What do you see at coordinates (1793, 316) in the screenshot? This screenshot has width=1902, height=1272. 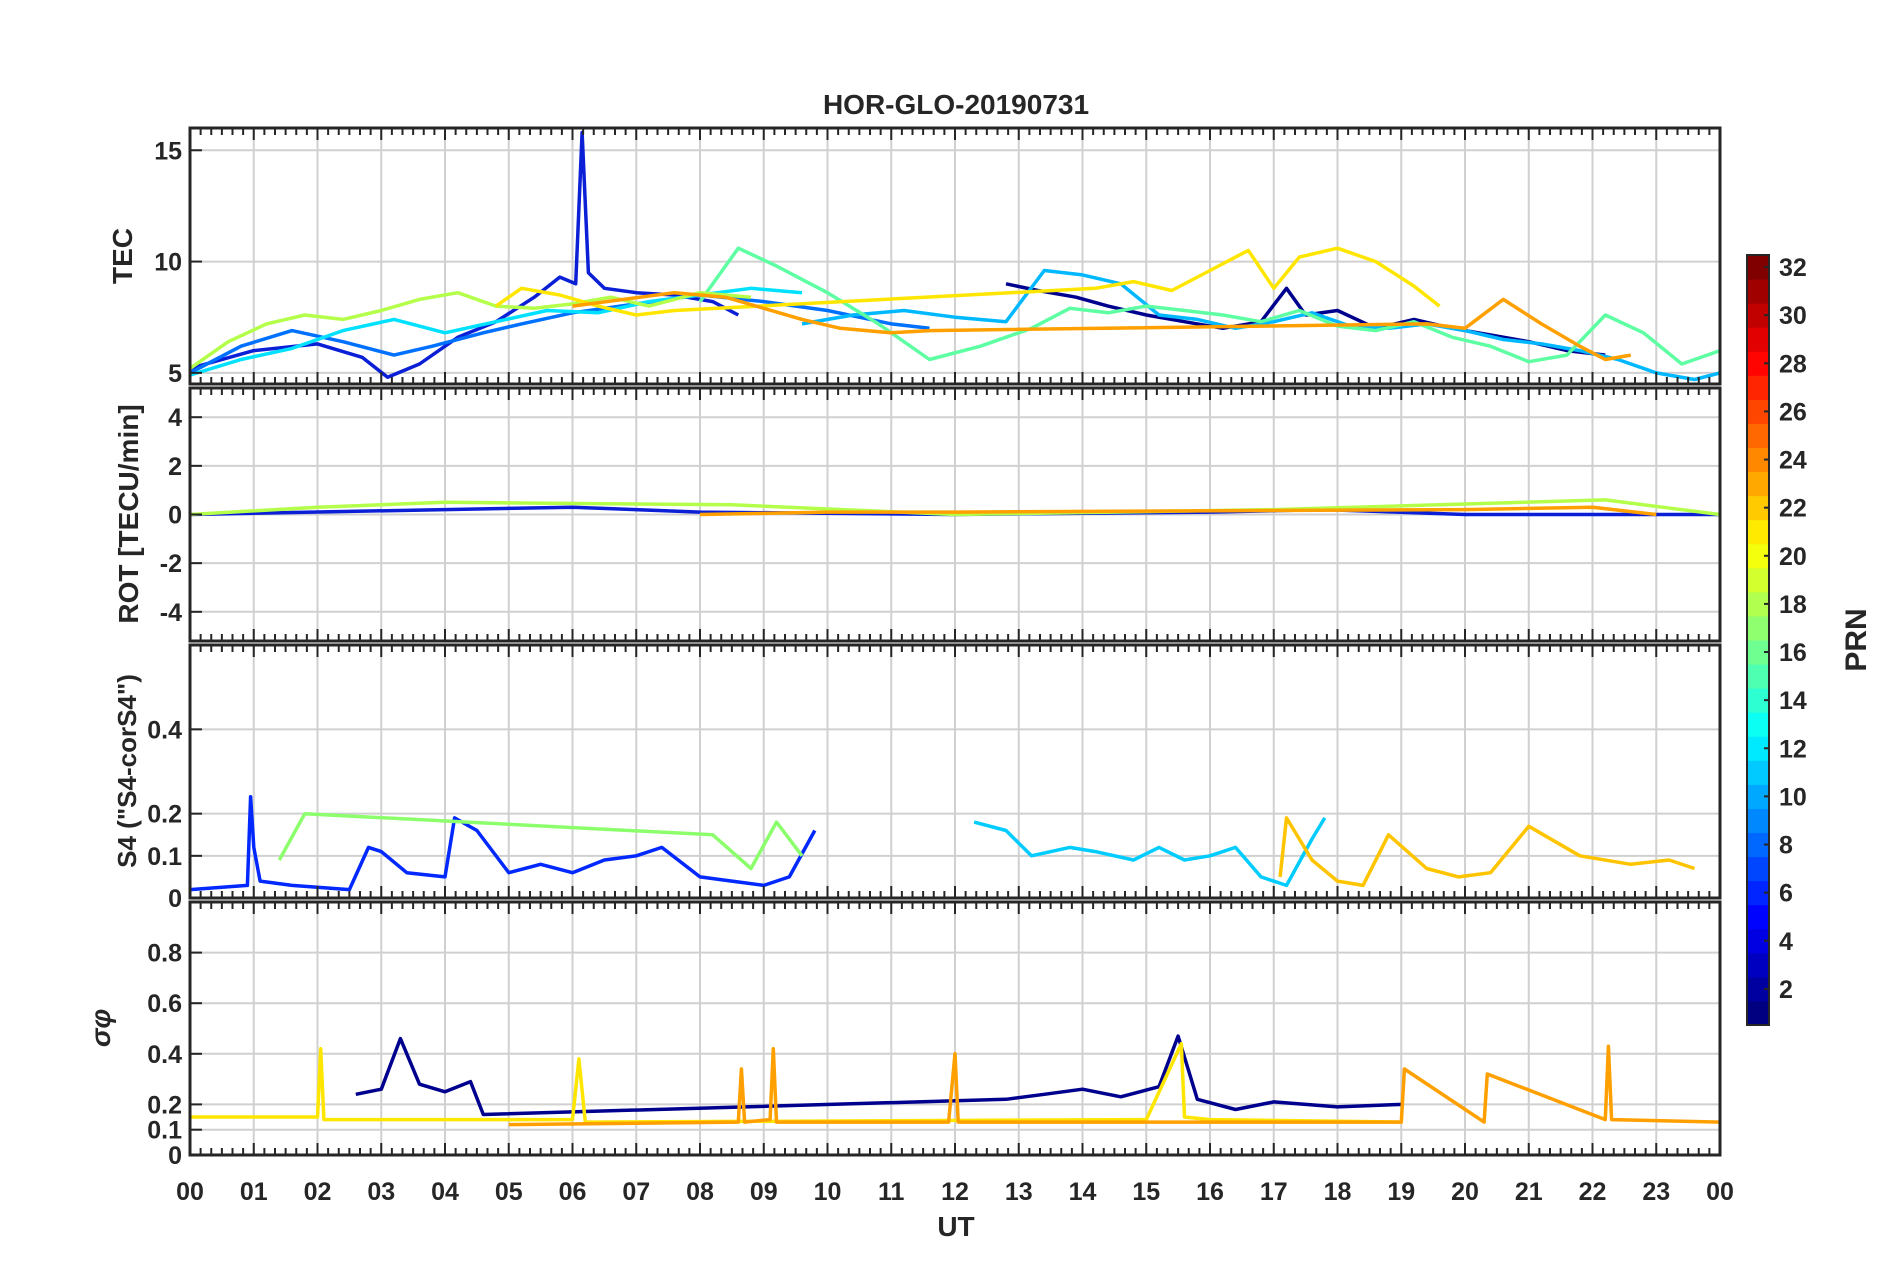 I see `colorbar-tick-label: 30` at bounding box center [1793, 316].